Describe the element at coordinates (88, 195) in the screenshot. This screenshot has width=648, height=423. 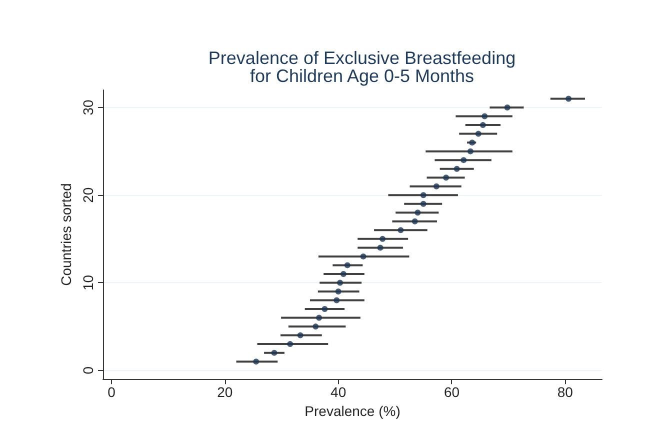
I see `y-tick-label: 20` at that location.